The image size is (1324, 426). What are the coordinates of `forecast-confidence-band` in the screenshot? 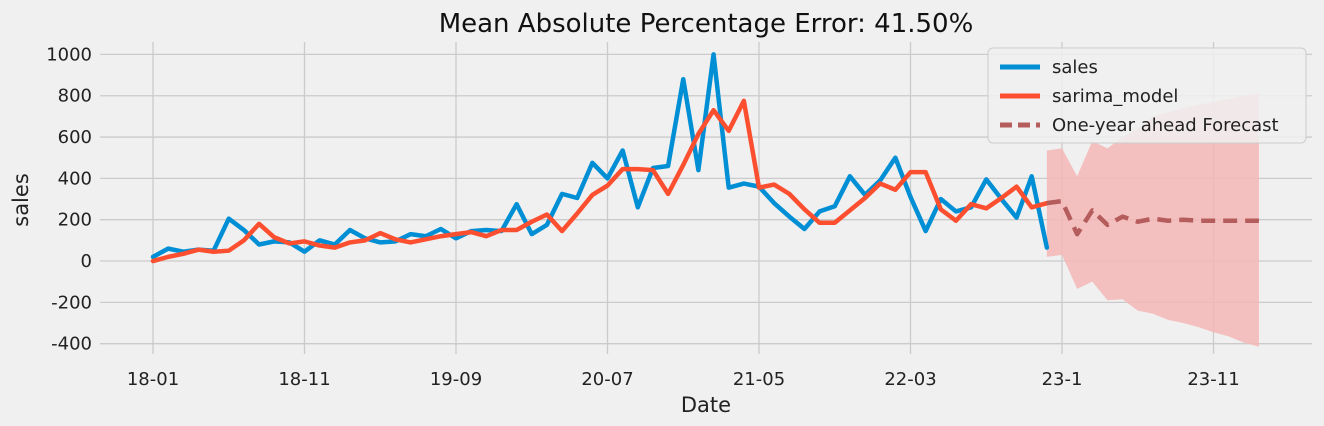 It's located at (1152, 220).